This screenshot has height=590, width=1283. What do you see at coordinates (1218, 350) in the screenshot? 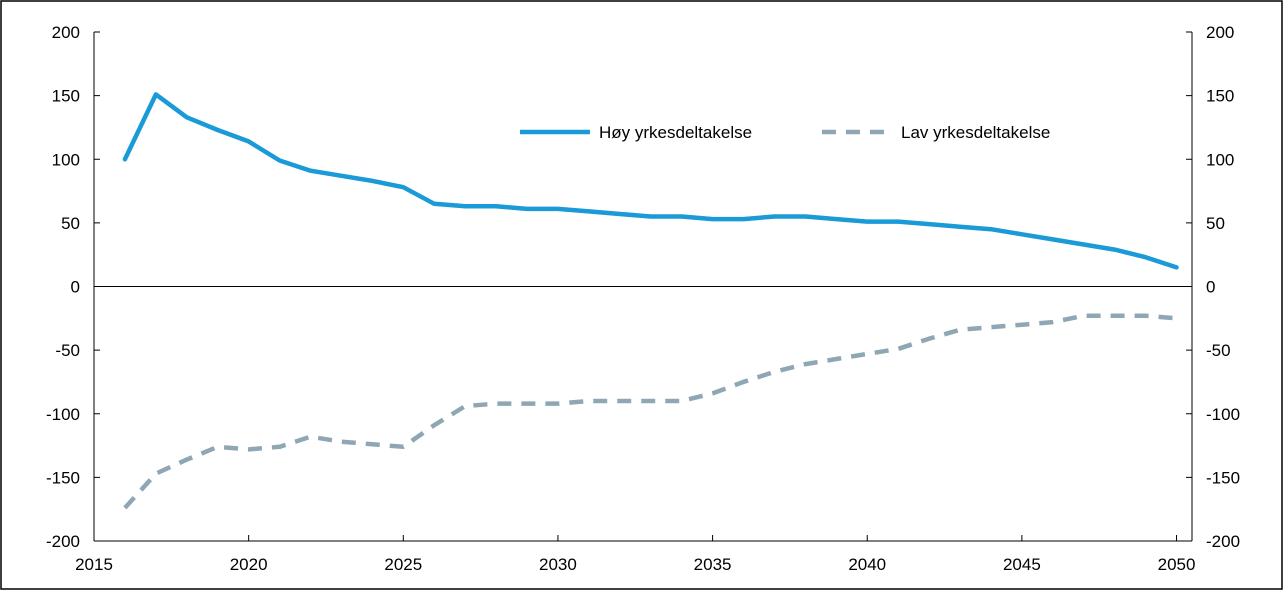
I see `y-tick-label-right: -50` at bounding box center [1218, 350].